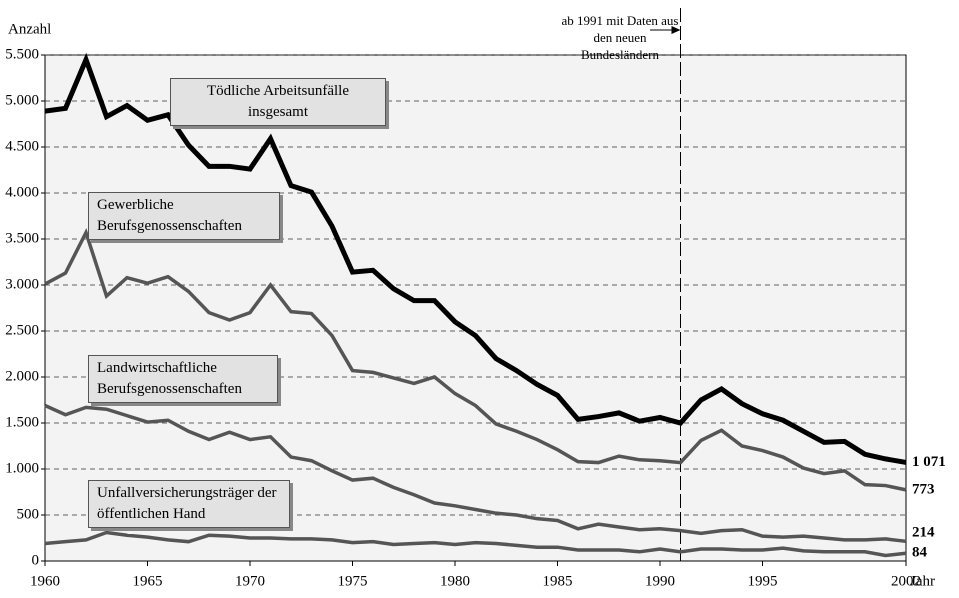 The width and height of the screenshot is (959, 598). What do you see at coordinates (455, 581) in the screenshot?
I see `x-tick-label: 1980` at bounding box center [455, 581].